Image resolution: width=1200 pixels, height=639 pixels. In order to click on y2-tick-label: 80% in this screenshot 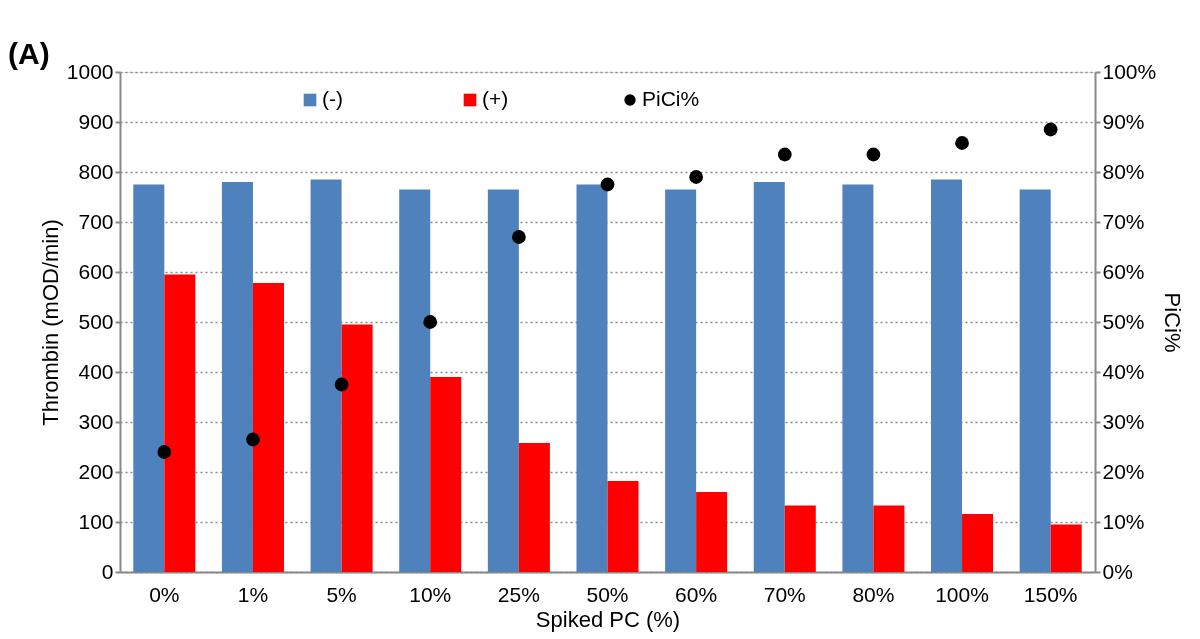, I will do `click(1123, 171)`.